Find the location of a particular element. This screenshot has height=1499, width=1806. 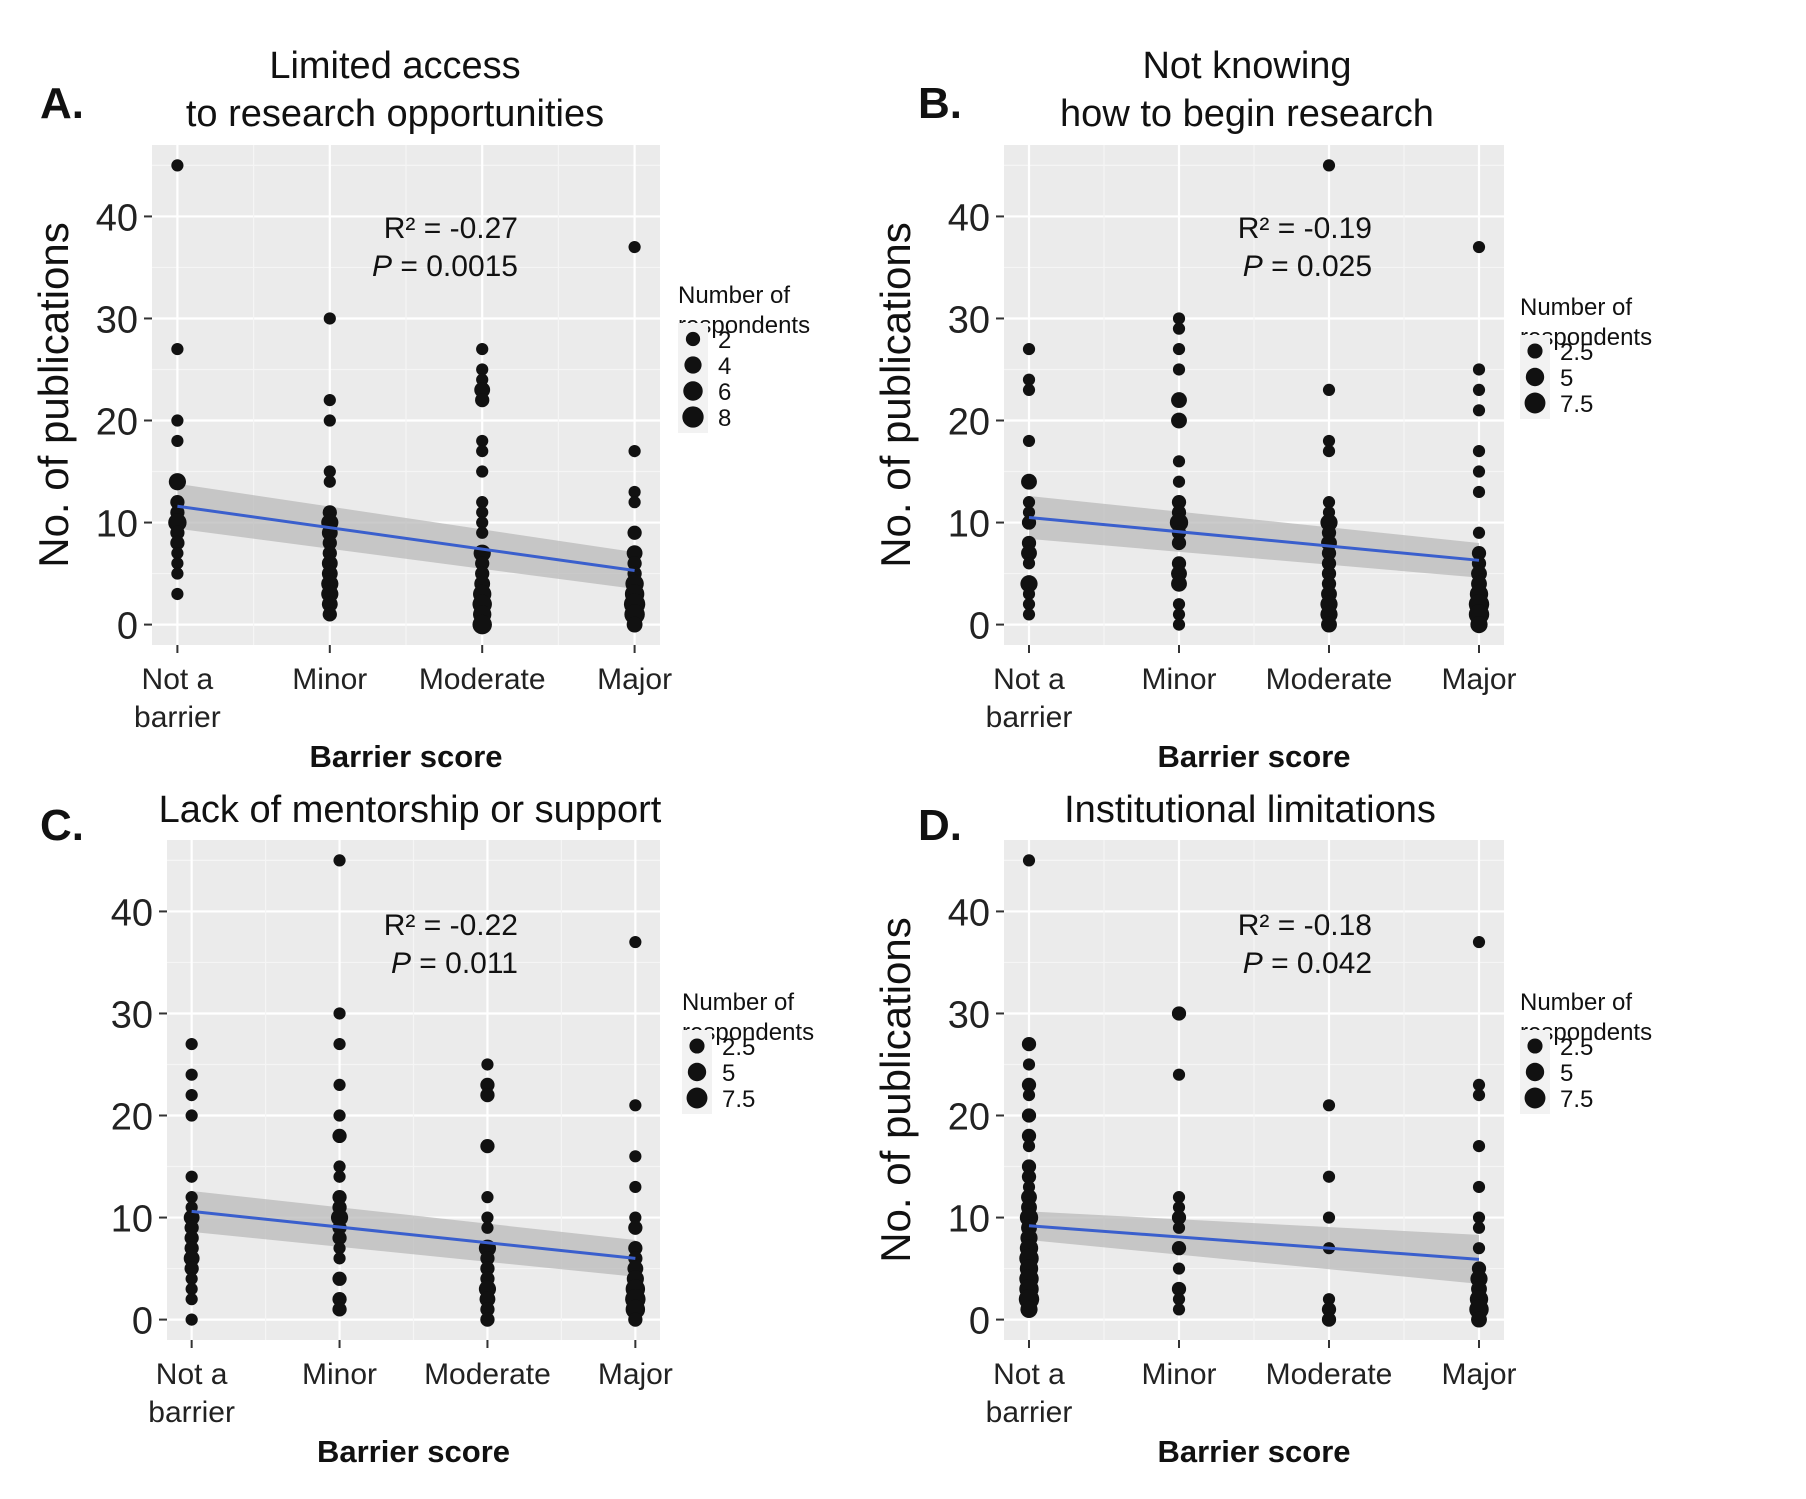

p-value-label: P = 0.011 is located at coordinates (454, 963).